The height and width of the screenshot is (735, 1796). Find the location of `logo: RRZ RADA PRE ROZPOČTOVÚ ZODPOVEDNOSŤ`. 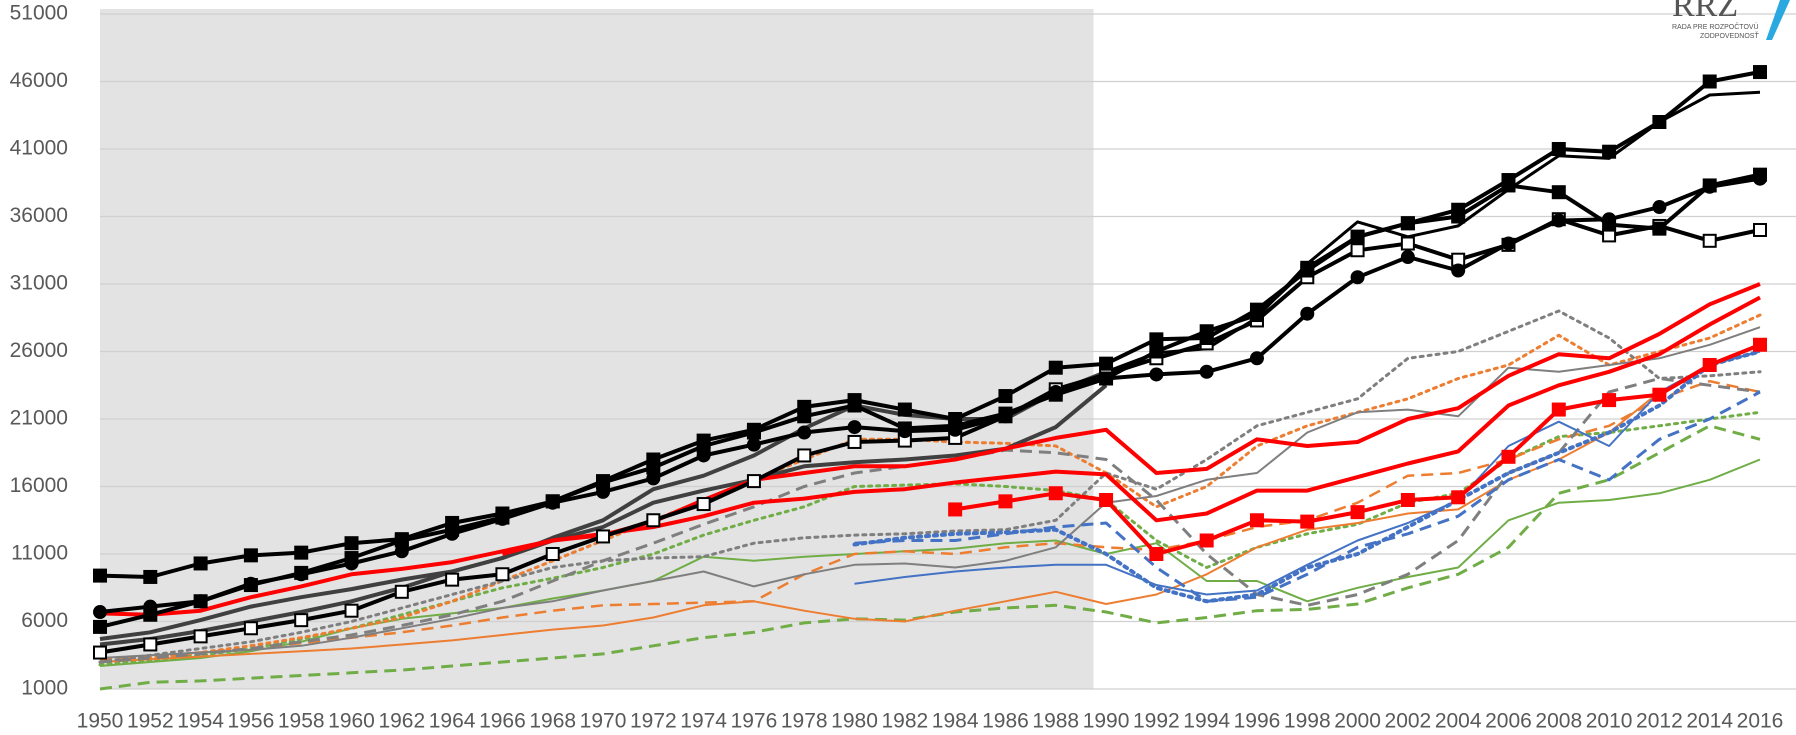

logo: RRZ RADA PRE ROZPOČTOVÚ ZODPOVEDNOSŤ is located at coordinates (1731, 20).